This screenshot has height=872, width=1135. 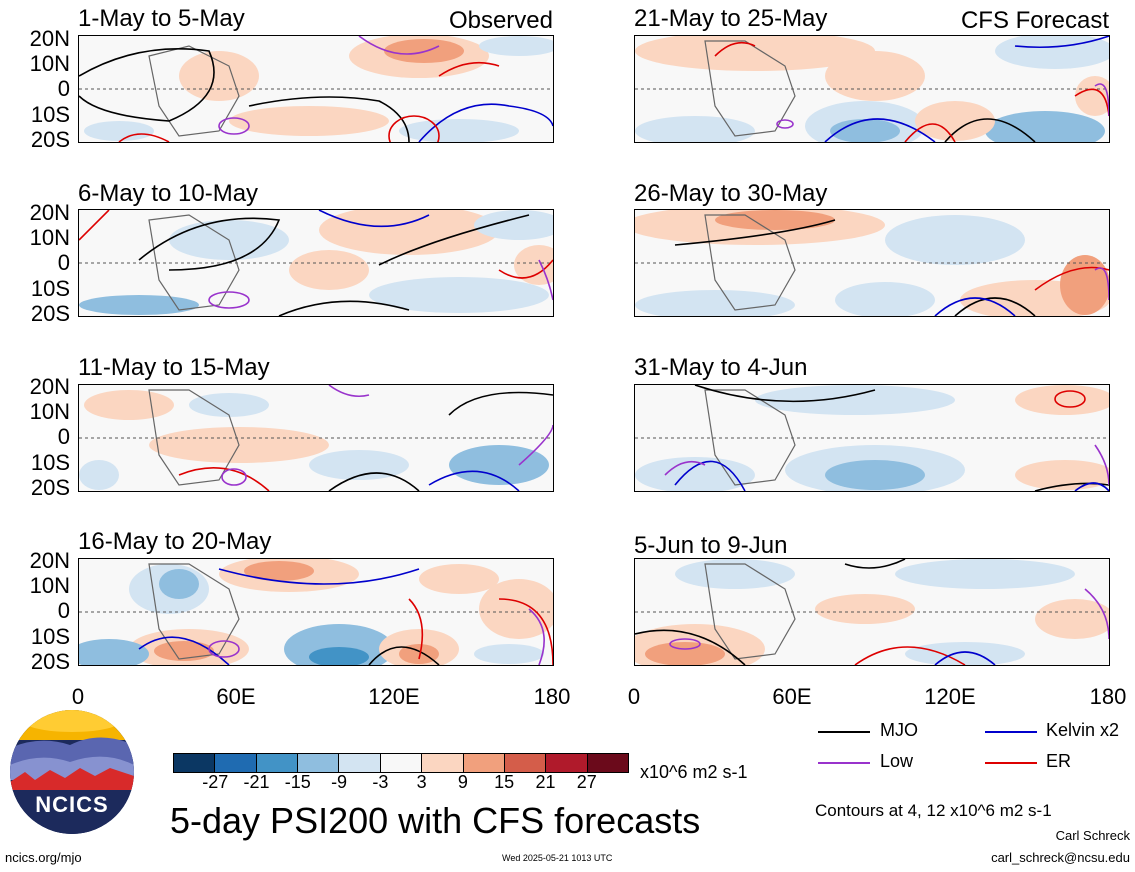 I want to click on ncics-logo: NCICS, so click(x=72, y=772).